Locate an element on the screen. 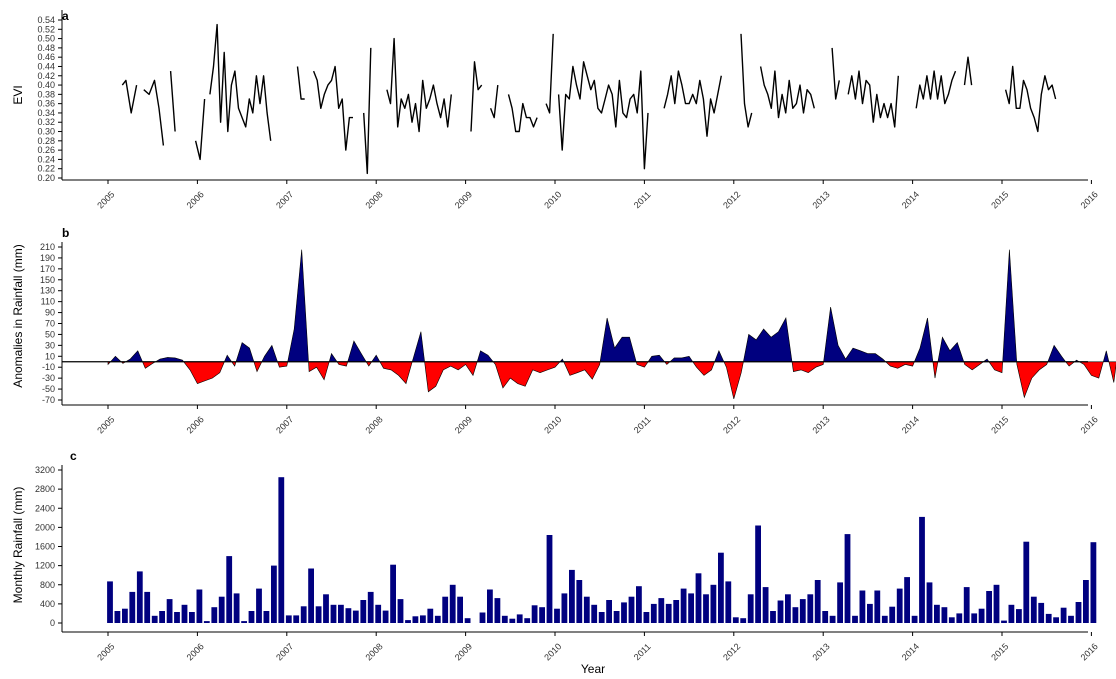 This screenshot has height=679, width=1116. panel-a-xtick-label: 2007 is located at coordinates (284, 199).